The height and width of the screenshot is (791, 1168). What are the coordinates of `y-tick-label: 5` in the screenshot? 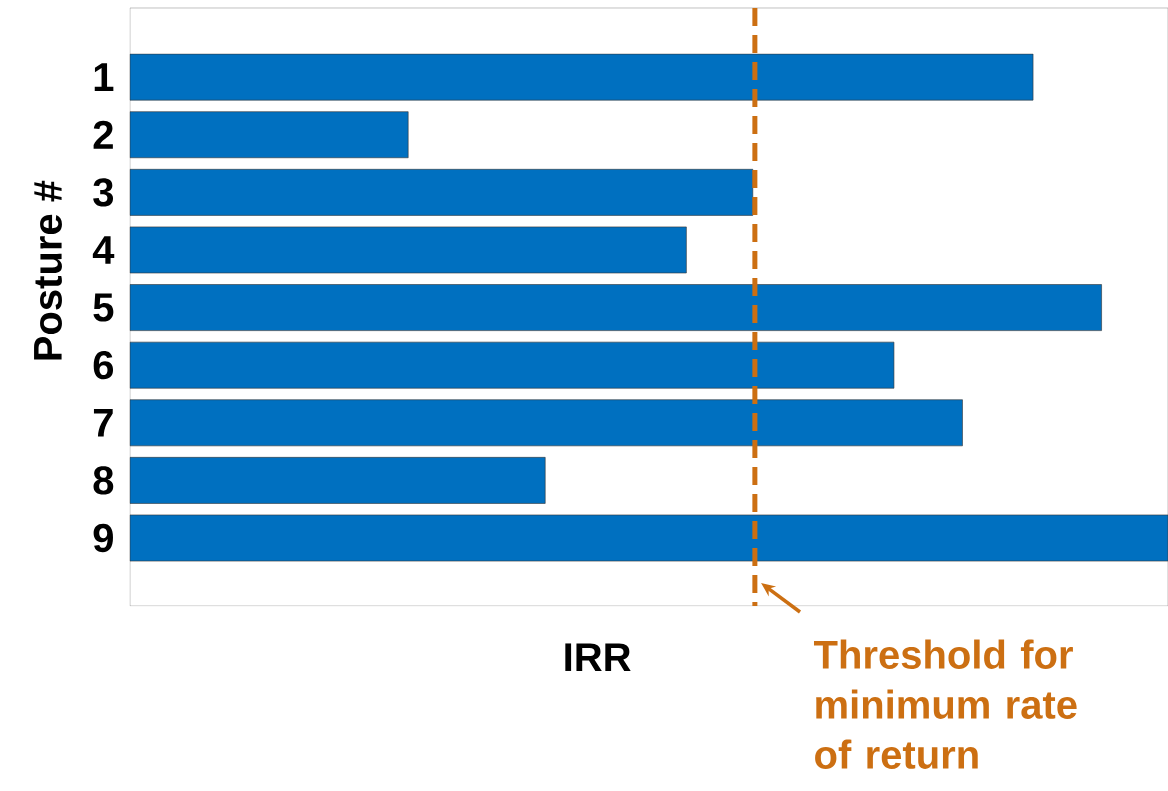 It's located at (103, 307).